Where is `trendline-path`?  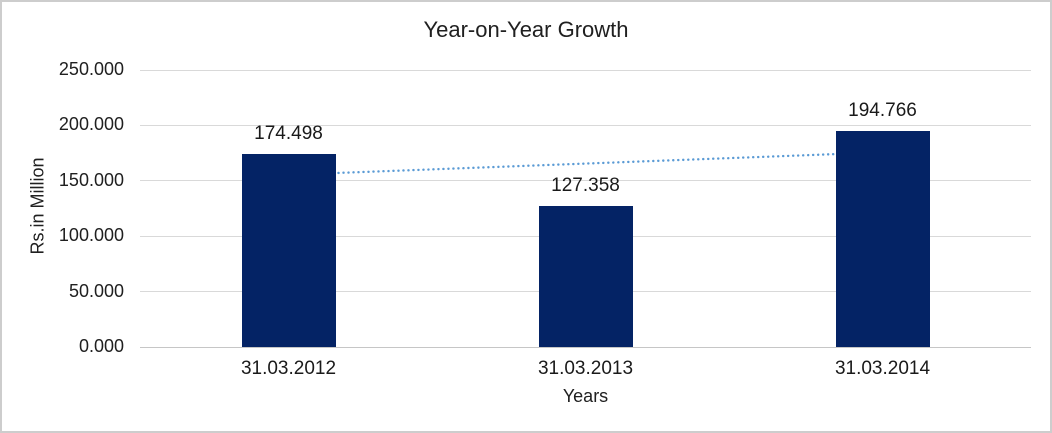 trendline-path is located at coordinates (585, 164).